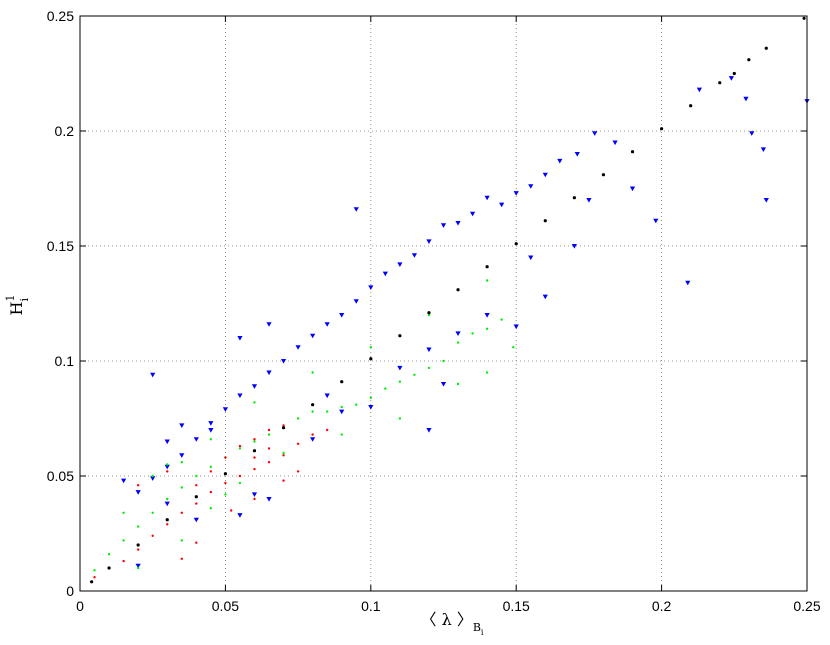 This screenshot has height=645, width=830. I want to click on x-axis-label-sub: B, so click(477, 627).